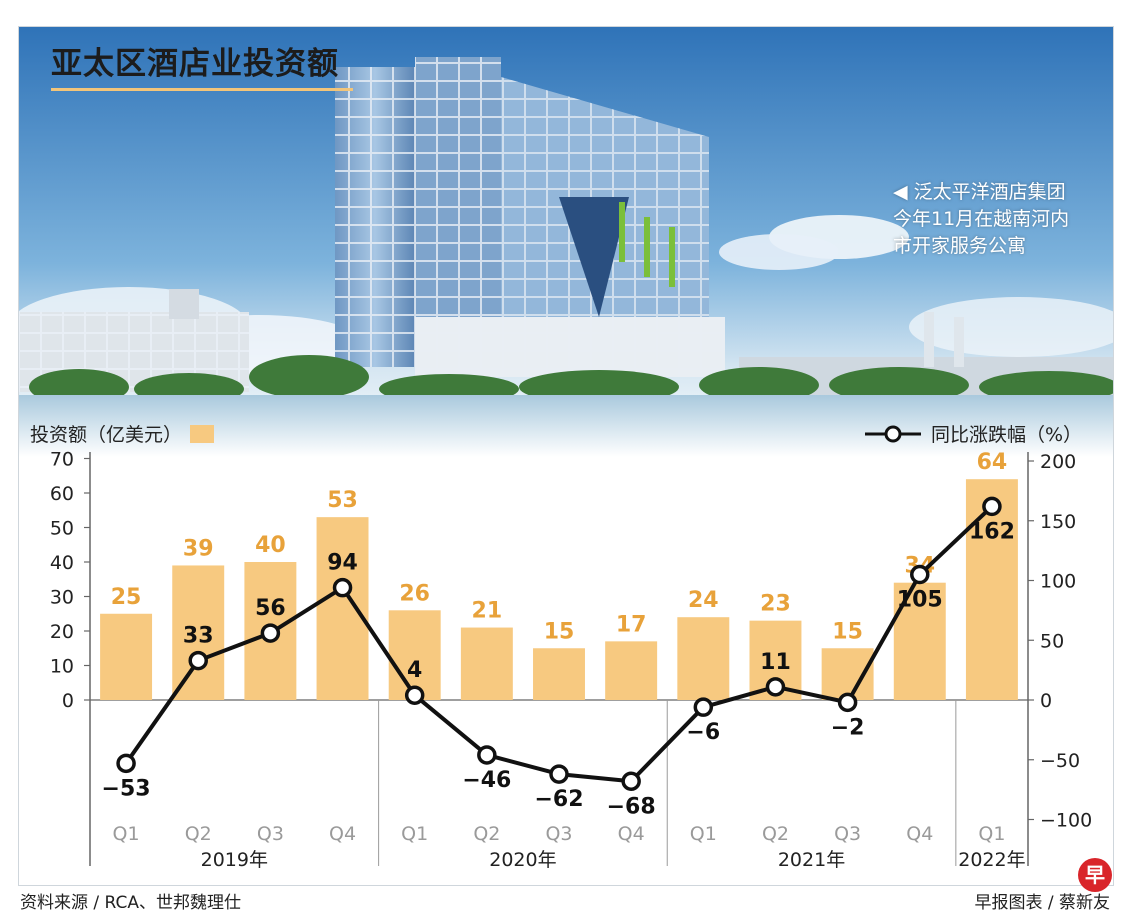  What do you see at coordinates (775, 834) in the screenshot?
I see `category-label-9: Q2` at bounding box center [775, 834].